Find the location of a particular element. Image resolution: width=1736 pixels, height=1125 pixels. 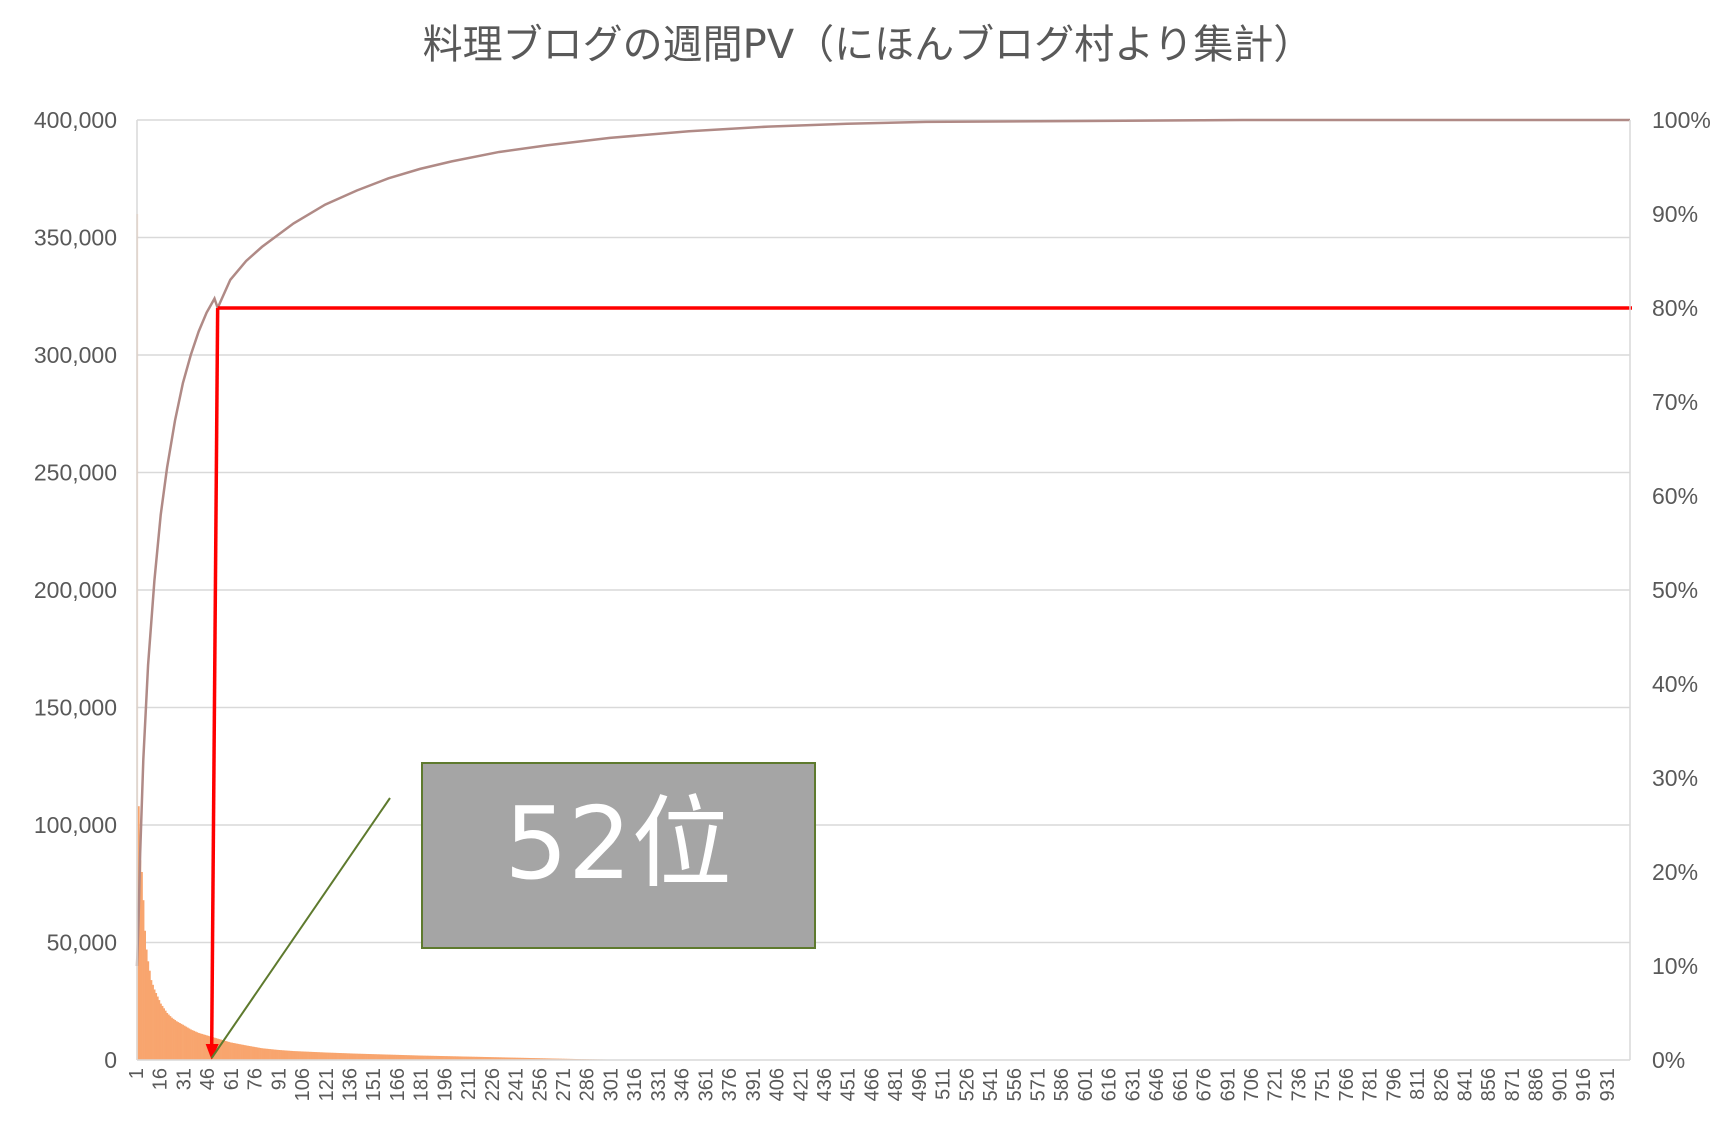

x-tick-label: 796 is located at coordinates (1394, 1084).